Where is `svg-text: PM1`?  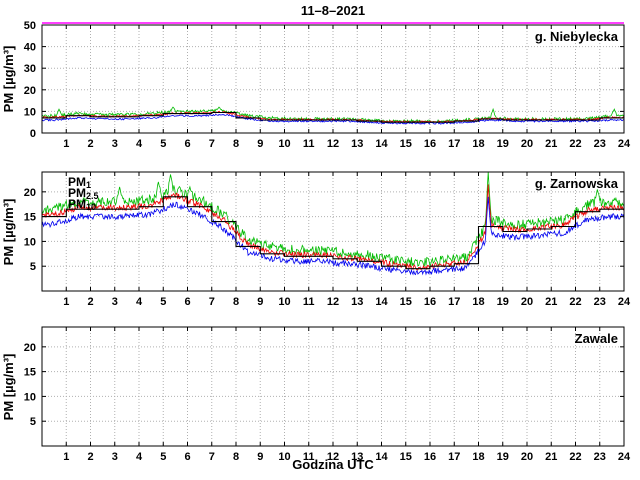 svg-text: PM1 is located at coordinates (79, 182).